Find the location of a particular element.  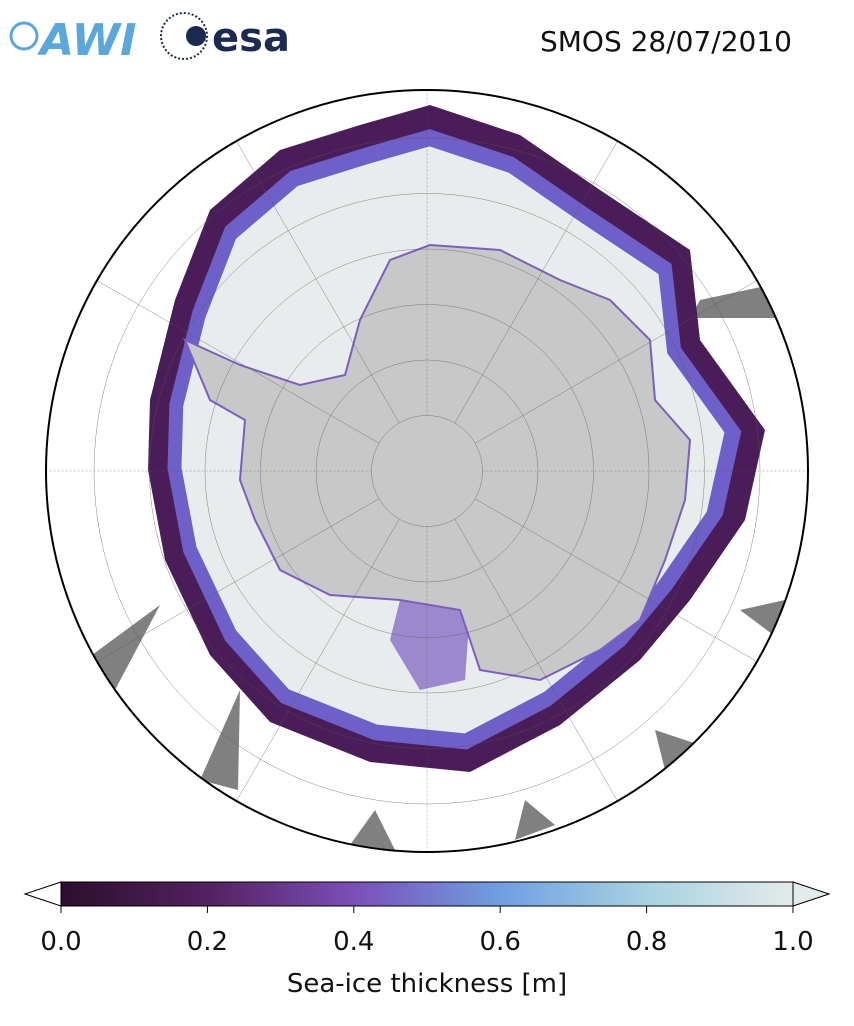

colorbar-tick-label: 0.6 is located at coordinates (500, 942).